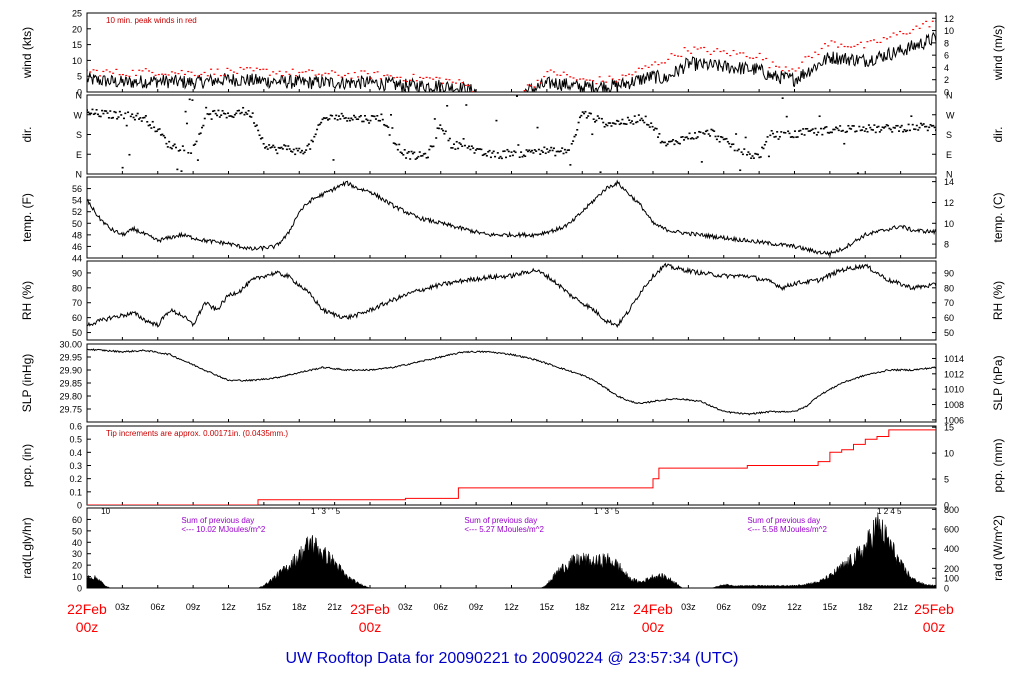  What do you see at coordinates (949, 175) in the screenshot?
I see `right-tick-label: N` at bounding box center [949, 175].